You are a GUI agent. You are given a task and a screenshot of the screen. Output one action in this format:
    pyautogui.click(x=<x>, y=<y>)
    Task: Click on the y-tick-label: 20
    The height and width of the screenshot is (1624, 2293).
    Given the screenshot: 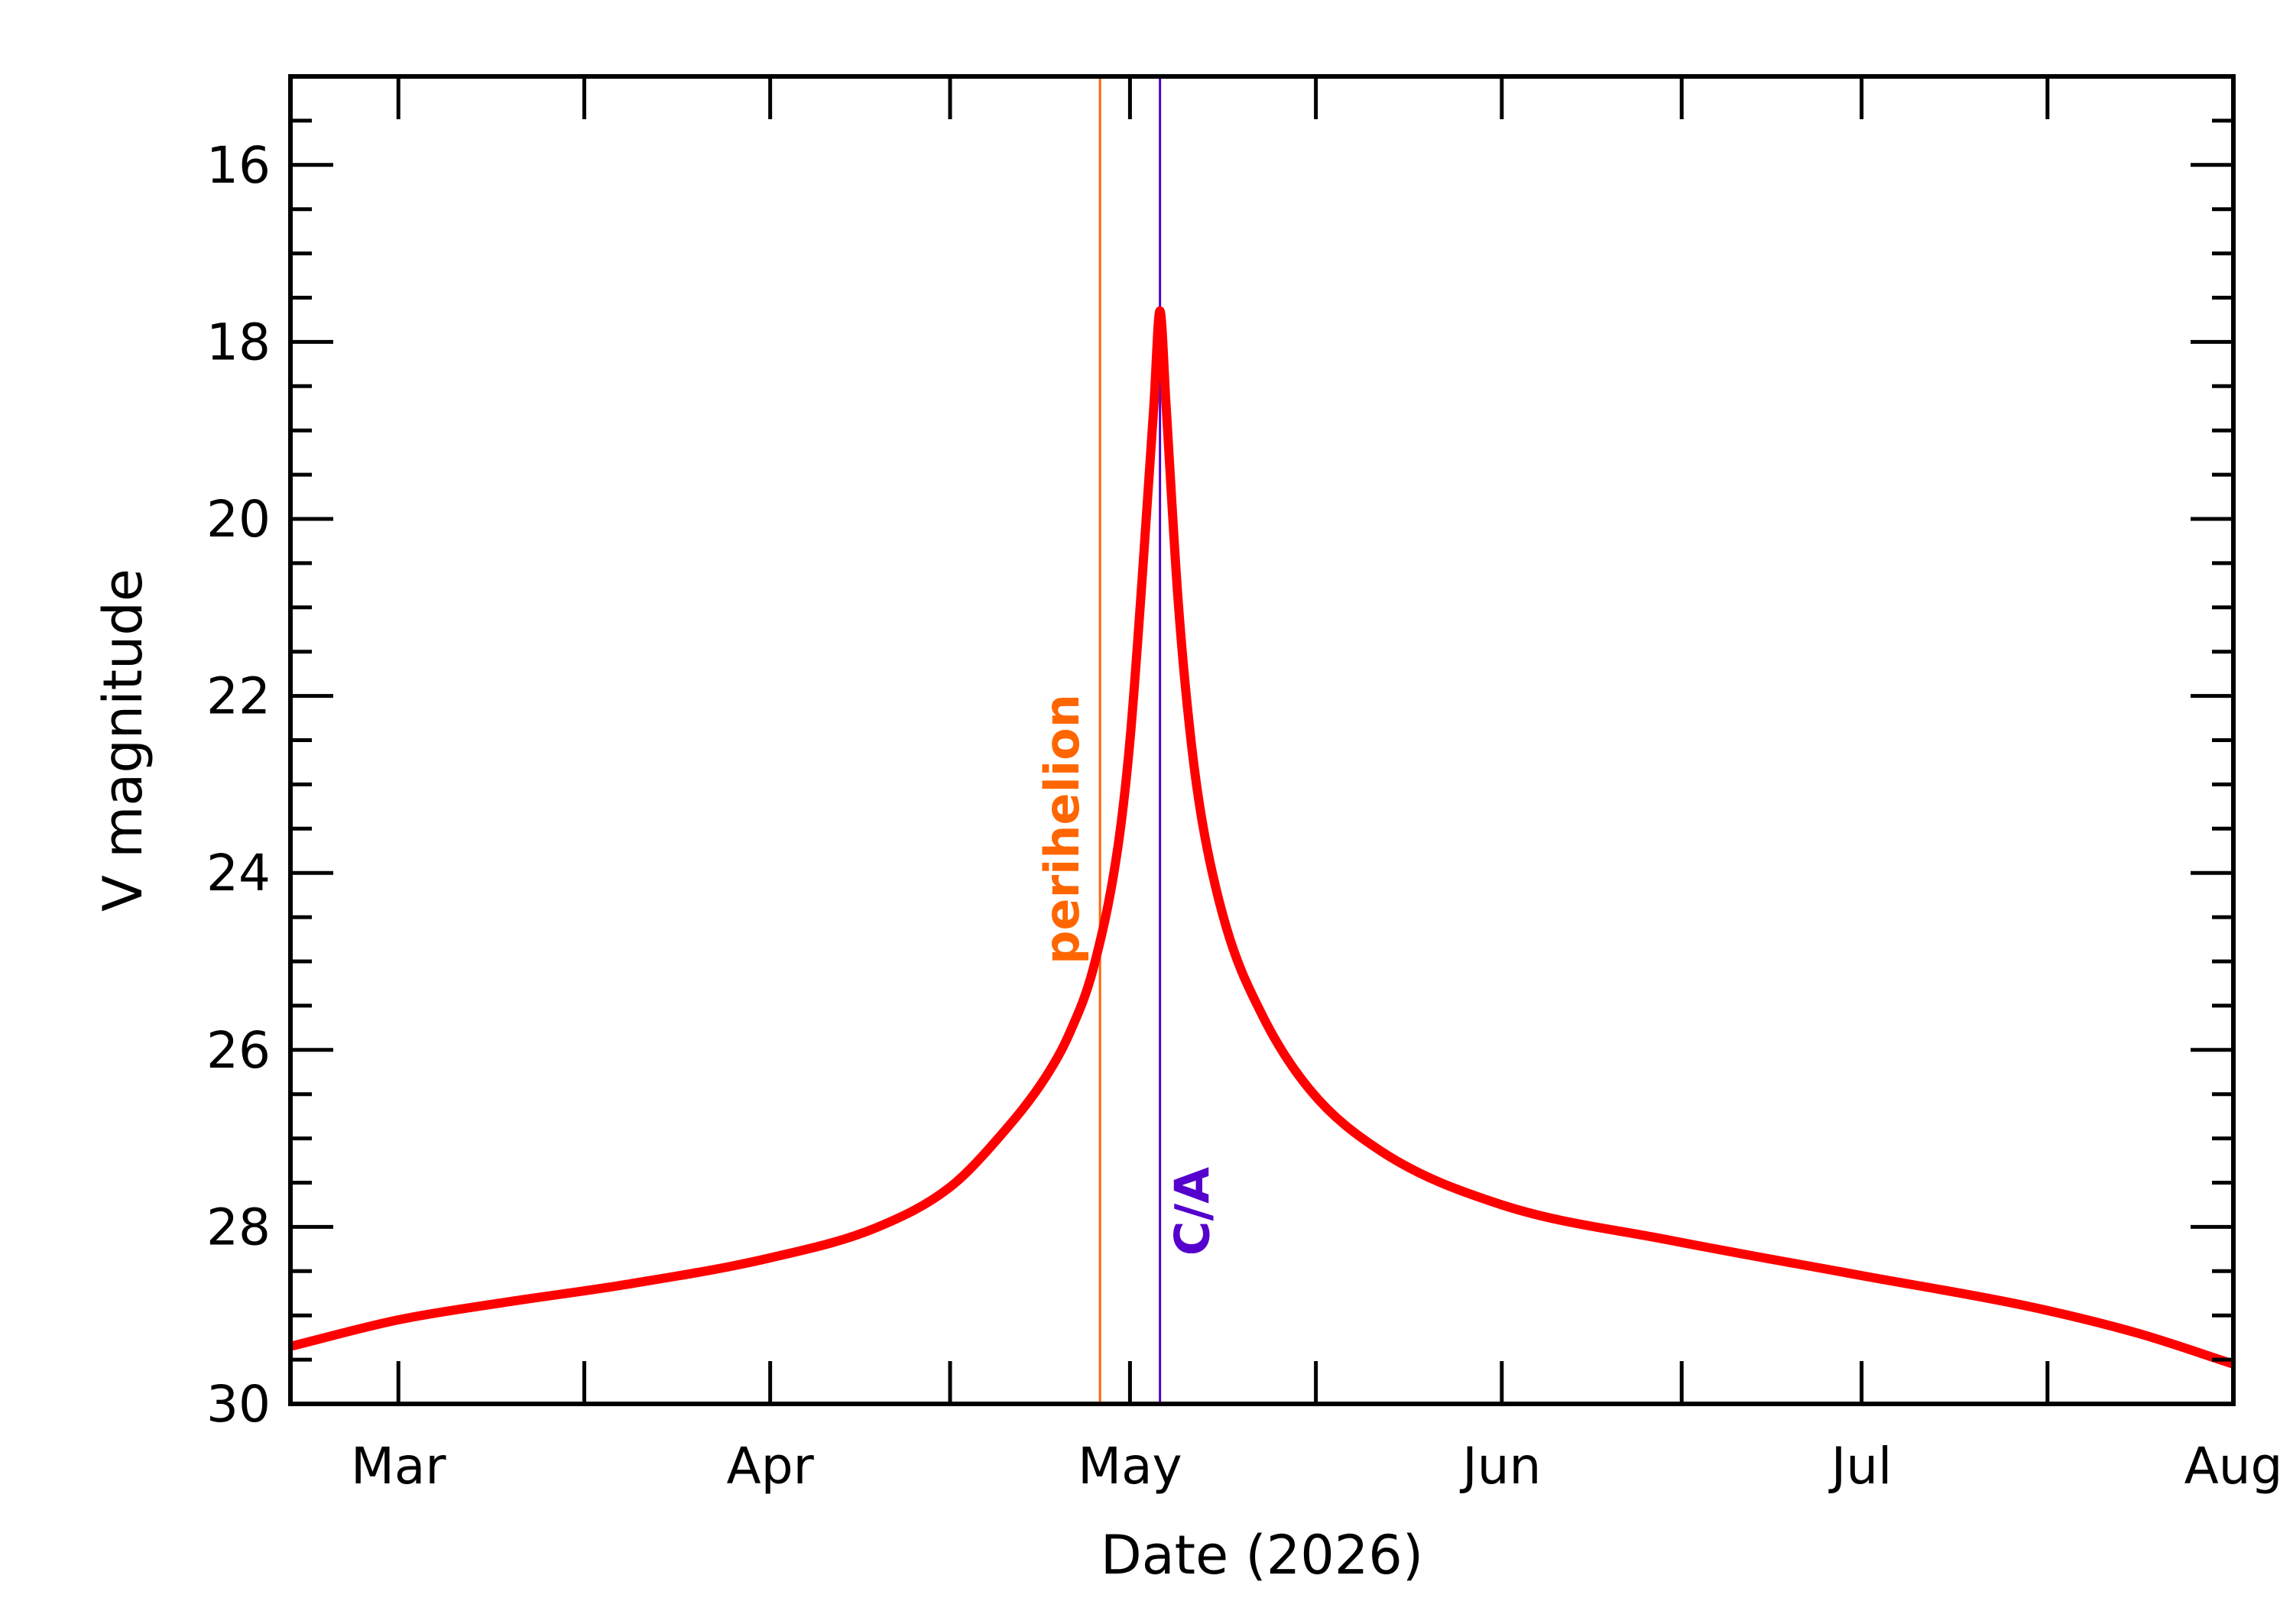 What is the action you would take?
    pyautogui.click(x=239, y=519)
    